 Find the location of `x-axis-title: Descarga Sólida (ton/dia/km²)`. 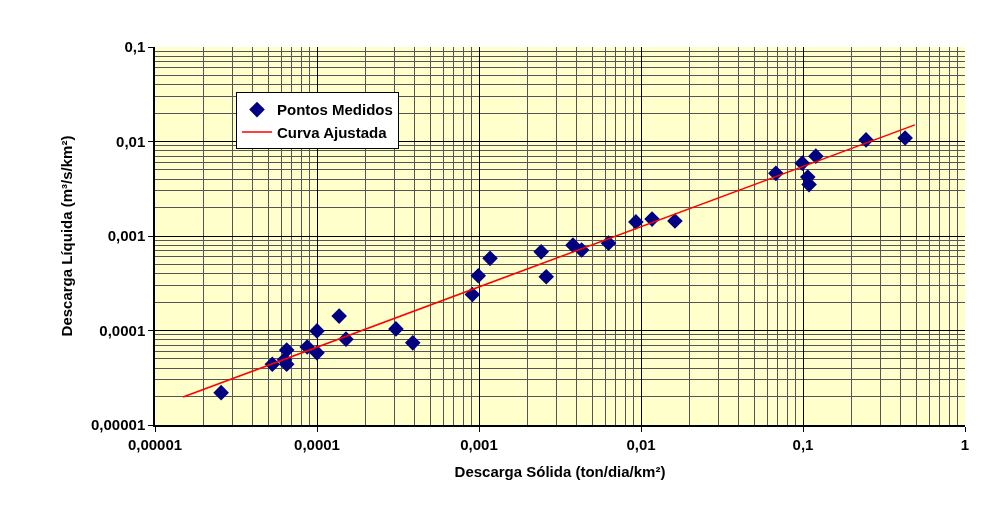

x-axis-title: Descarga Sólida (ton/dia/km²) is located at coordinates (560, 472).